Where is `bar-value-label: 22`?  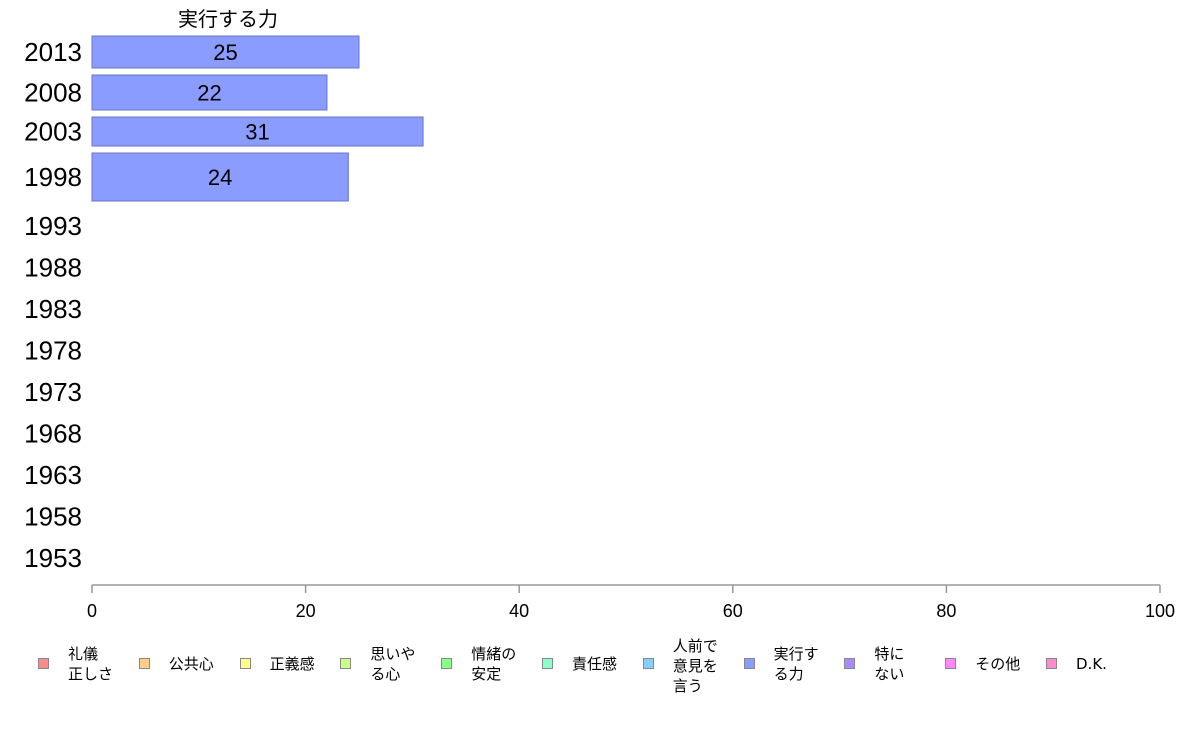 bar-value-label: 22 is located at coordinates (209, 93).